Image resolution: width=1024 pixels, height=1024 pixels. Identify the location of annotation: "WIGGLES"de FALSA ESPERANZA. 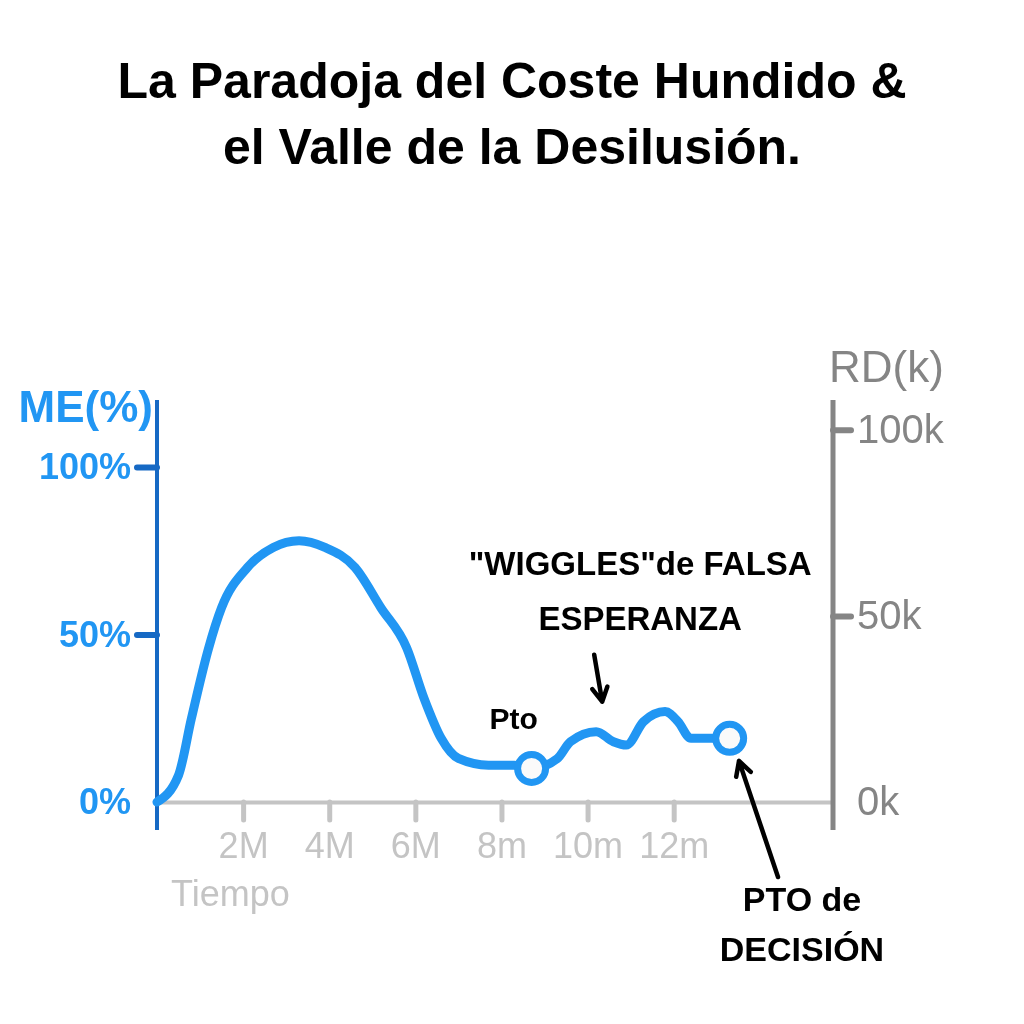
(640, 590).